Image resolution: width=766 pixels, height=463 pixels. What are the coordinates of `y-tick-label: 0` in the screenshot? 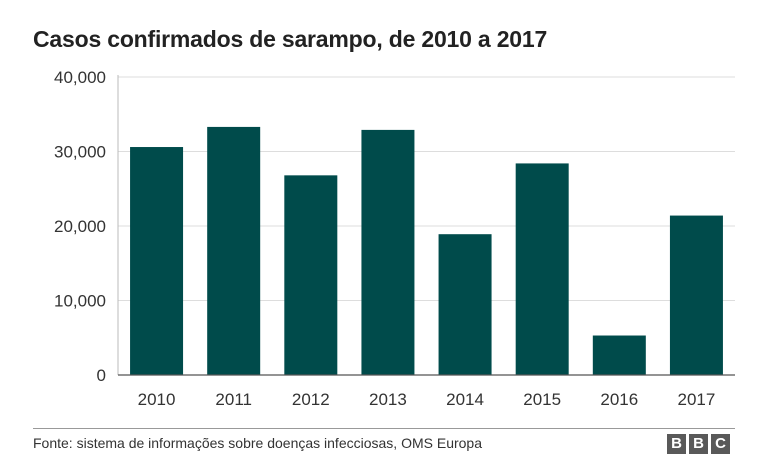 It's located at (101, 375).